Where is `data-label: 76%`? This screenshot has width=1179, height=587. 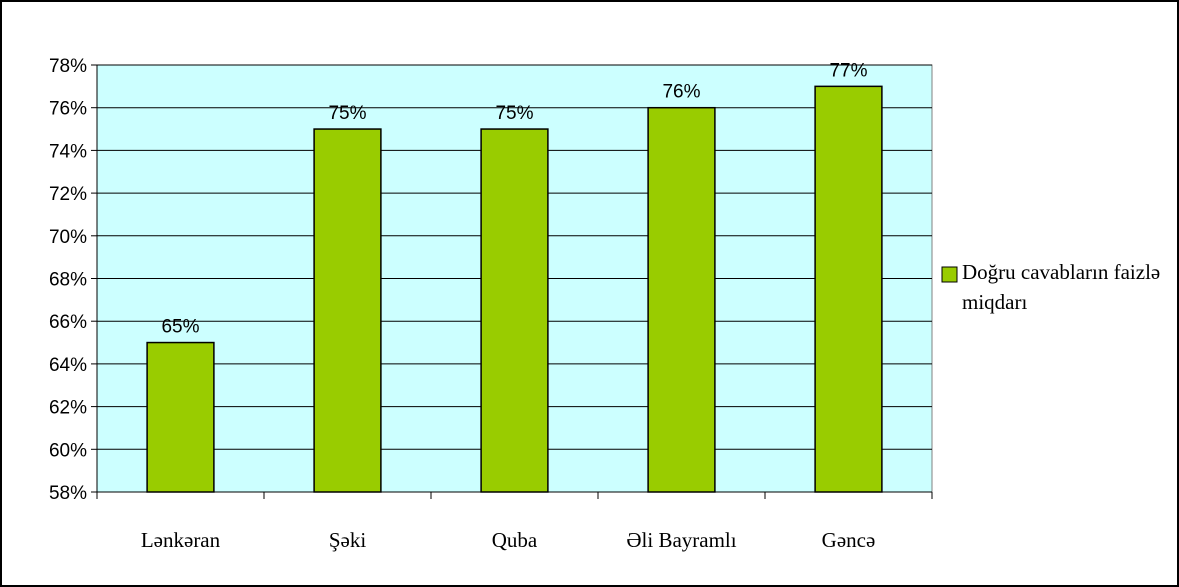 data-label: 76% is located at coordinates (681, 92).